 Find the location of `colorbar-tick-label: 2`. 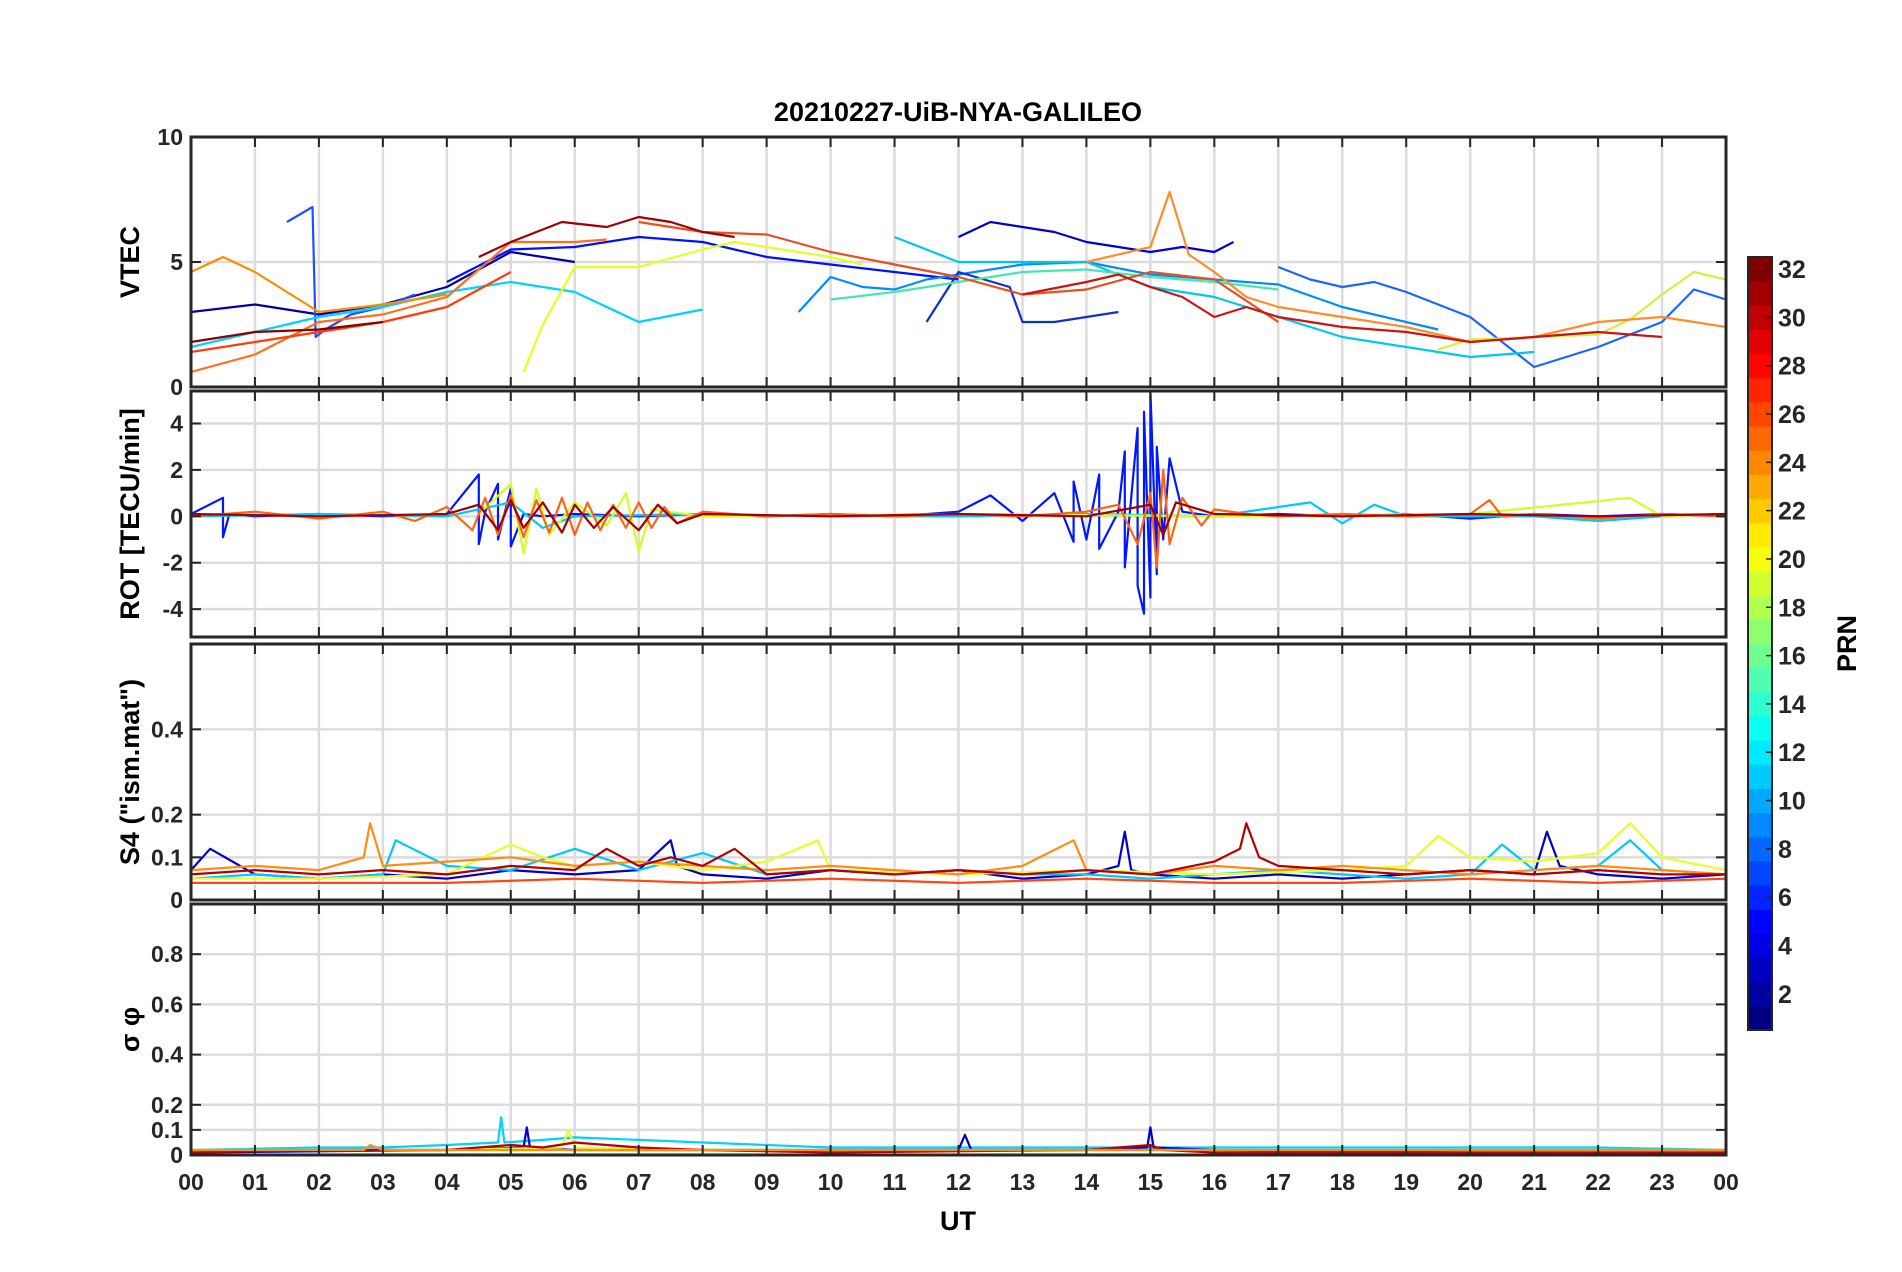

colorbar-tick-label: 2 is located at coordinates (1785, 995).